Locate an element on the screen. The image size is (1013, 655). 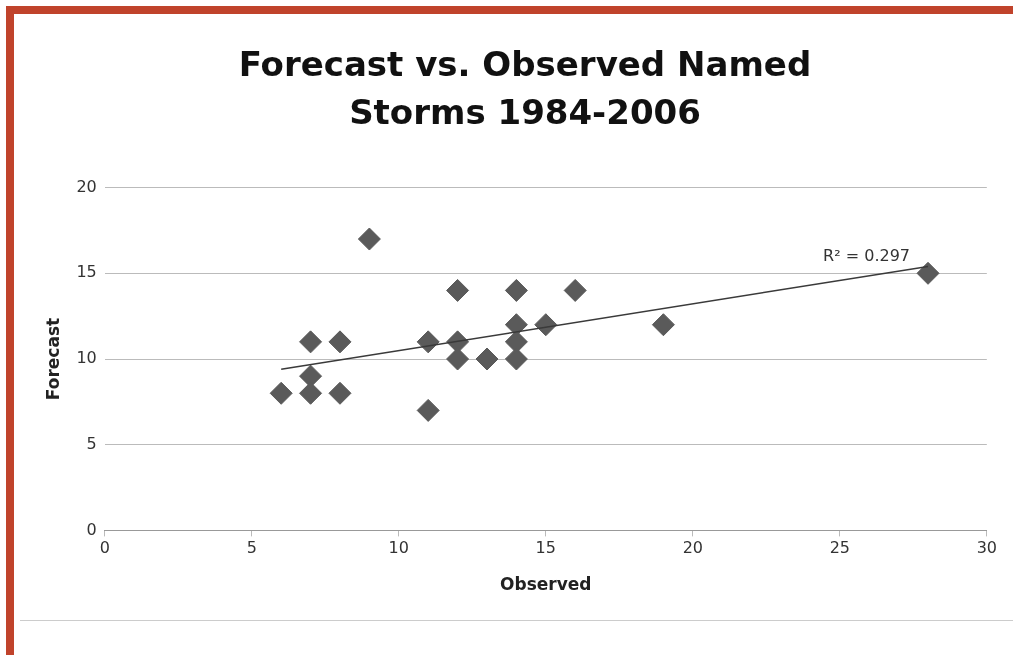
x-tick-label: 0 is located at coordinates (104, 548).